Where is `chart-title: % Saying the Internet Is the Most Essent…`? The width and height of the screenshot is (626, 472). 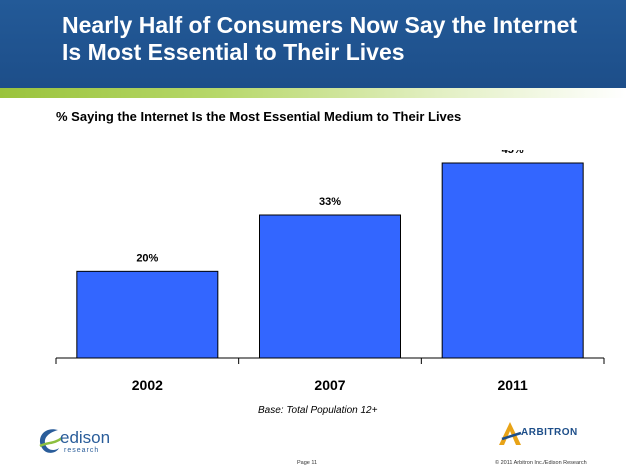 chart-title: % Saying the Internet Is the Most Essent… is located at coordinates (259, 116).